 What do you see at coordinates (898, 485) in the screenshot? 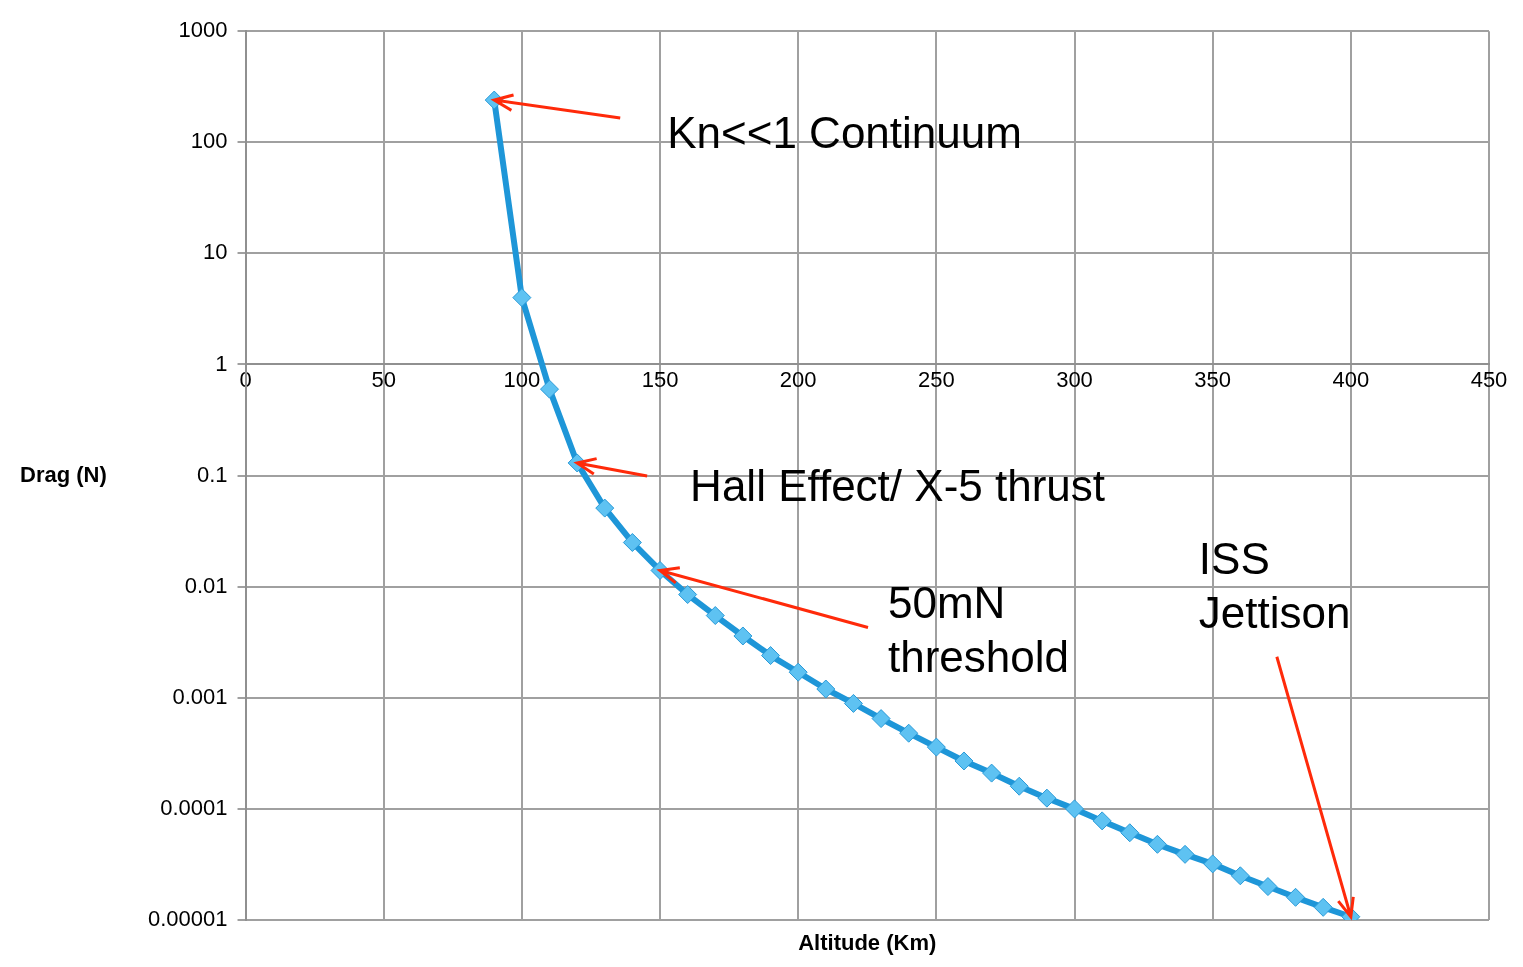
I see `annotation: Hall Effect/ X-5 thrust` at bounding box center [898, 485].